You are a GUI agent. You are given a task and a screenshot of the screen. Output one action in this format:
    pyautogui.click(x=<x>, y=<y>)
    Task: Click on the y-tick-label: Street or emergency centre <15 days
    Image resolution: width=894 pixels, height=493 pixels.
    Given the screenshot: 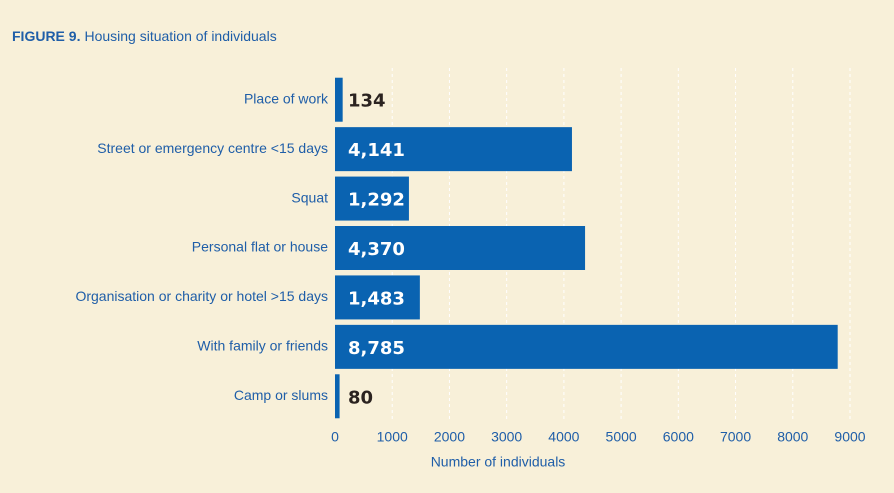 What is the action you would take?
    pyautogui.click(x=212, y=148)
    